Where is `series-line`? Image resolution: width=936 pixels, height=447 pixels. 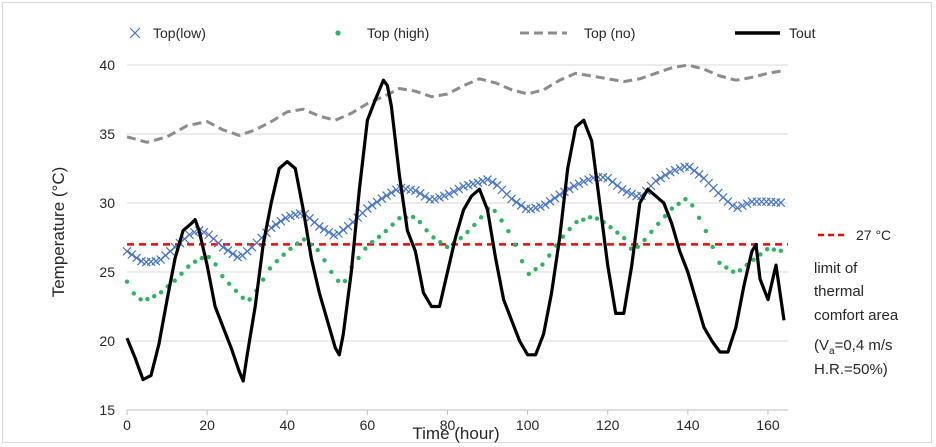
series-line is located at coordinates (455, 103).